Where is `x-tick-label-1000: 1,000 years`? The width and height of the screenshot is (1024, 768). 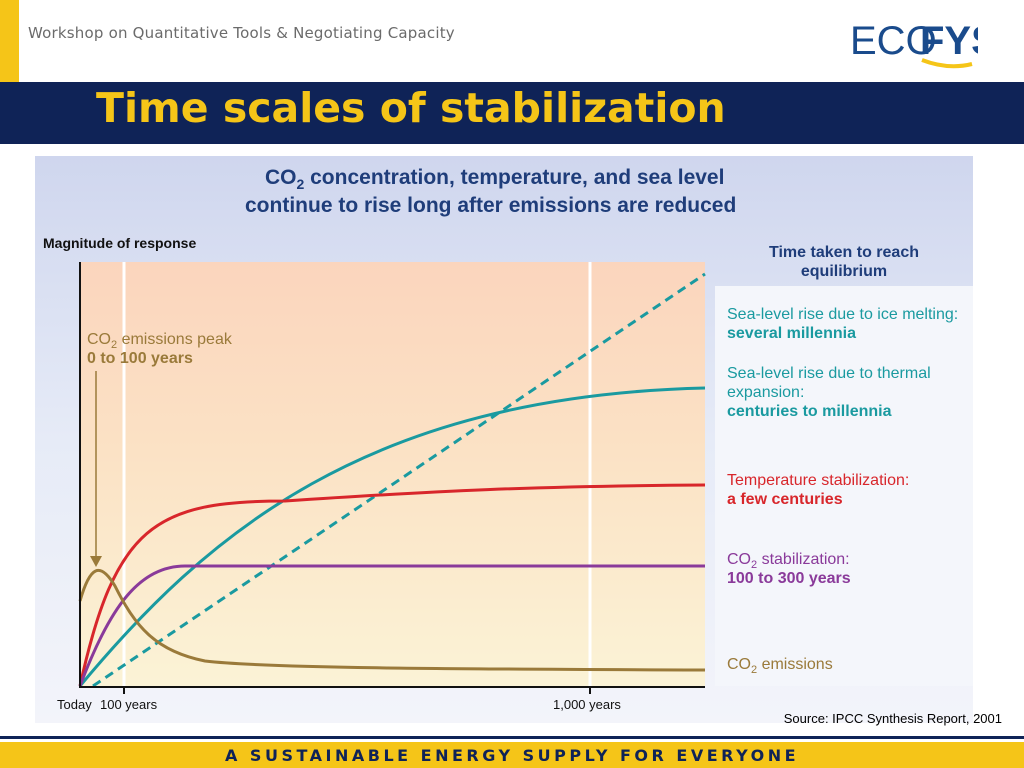
x-tick-label-1000: 1,000 years is located at coordinates (587, 704).